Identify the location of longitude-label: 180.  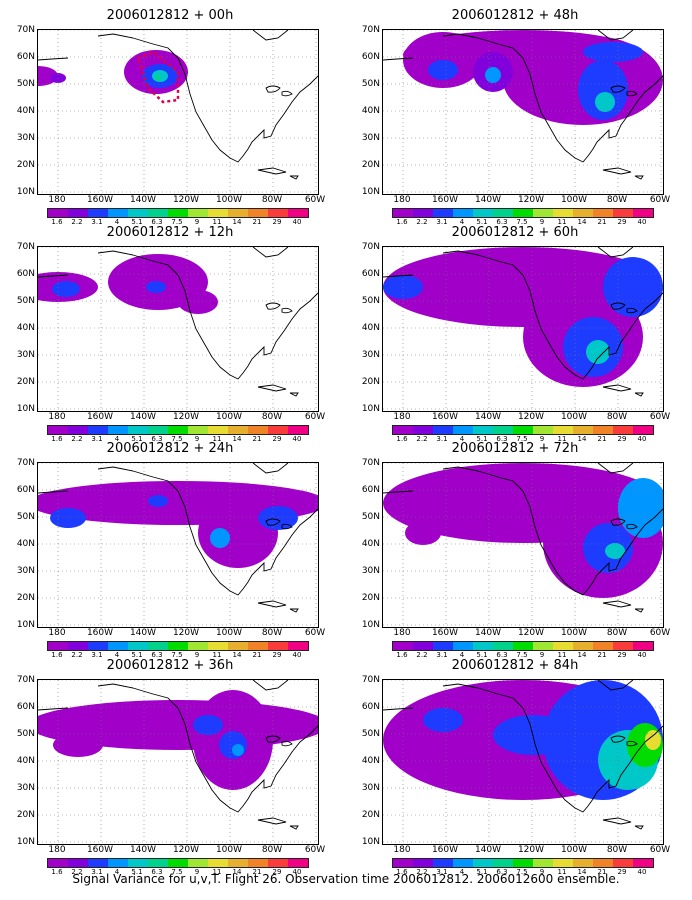
(402, 850).